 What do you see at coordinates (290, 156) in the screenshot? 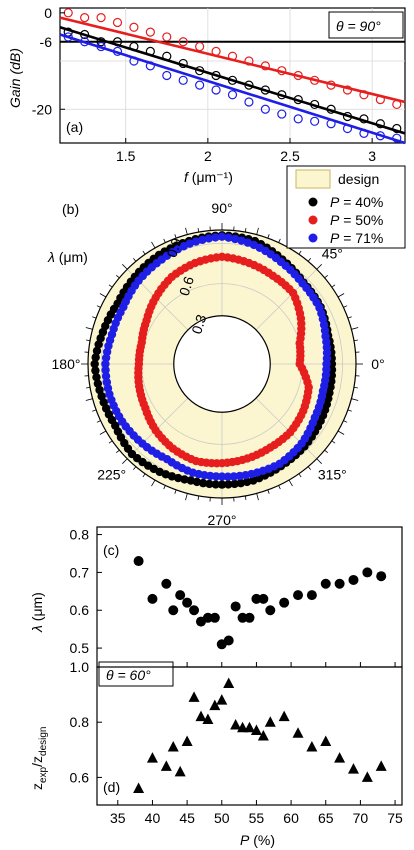
I see `panel-a-xtick-label: 2.5` at bounding box center [290, 156].